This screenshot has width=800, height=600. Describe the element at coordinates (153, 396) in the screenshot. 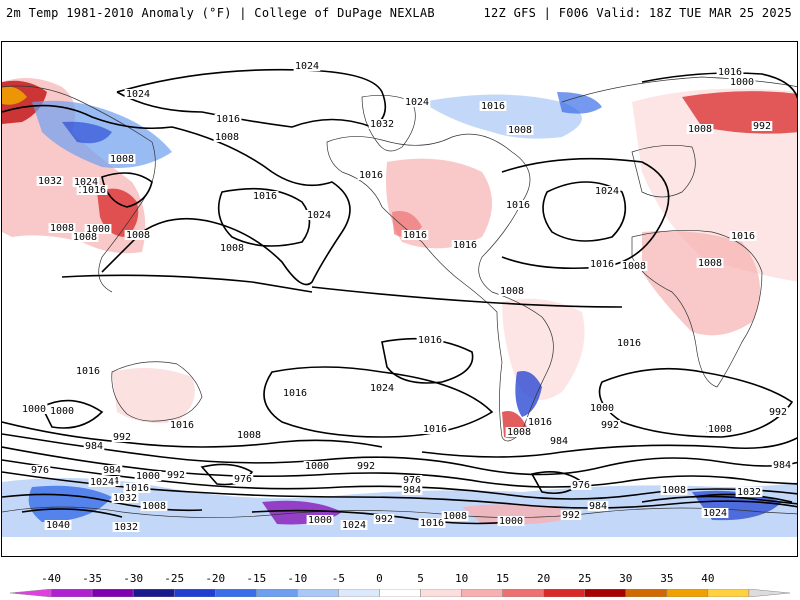

I see `anomaly-warm-australia` at that location.